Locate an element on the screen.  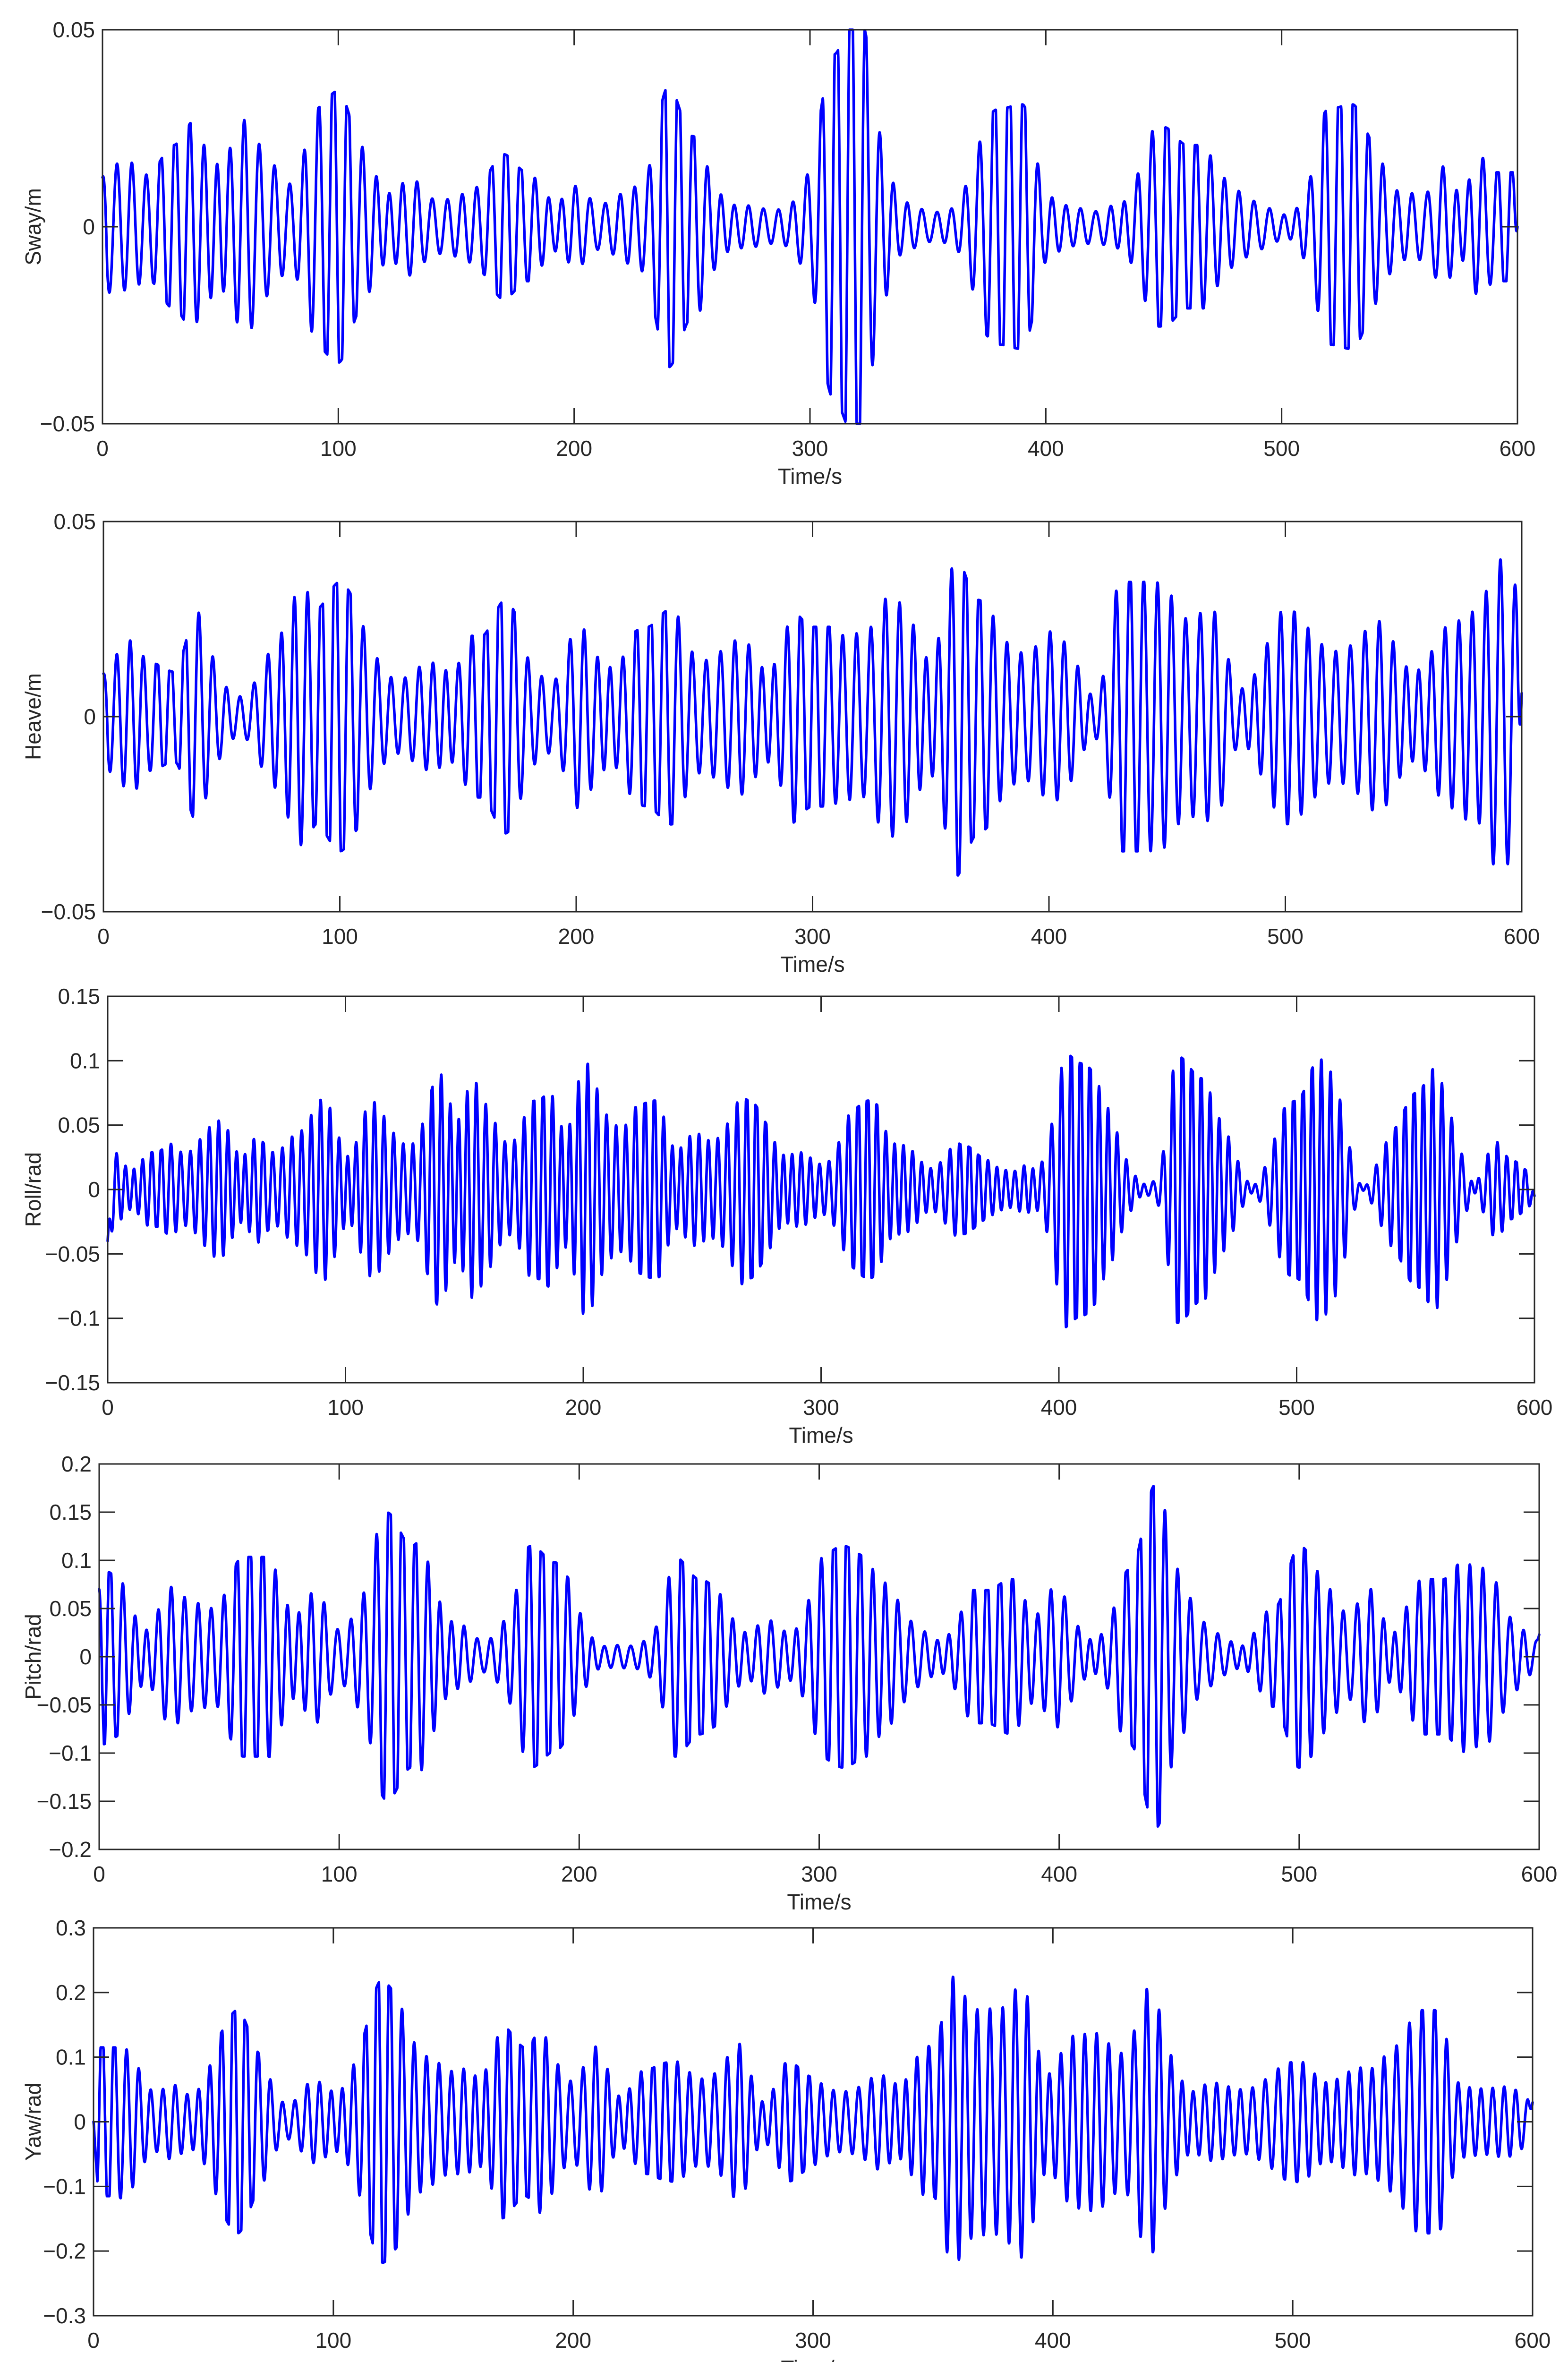
roll-y-axis-label: Roll/rad is located at coordinates (33, 1190).